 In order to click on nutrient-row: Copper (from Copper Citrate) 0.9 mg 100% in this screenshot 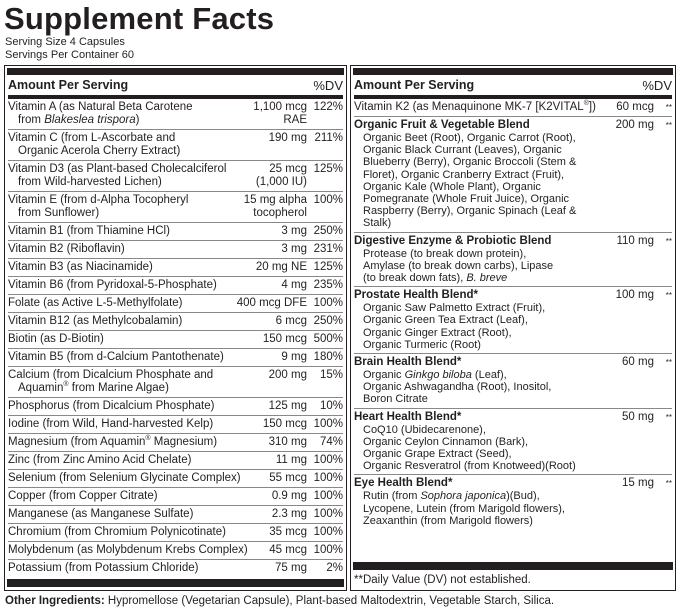, I will do `click(175, 497)`.